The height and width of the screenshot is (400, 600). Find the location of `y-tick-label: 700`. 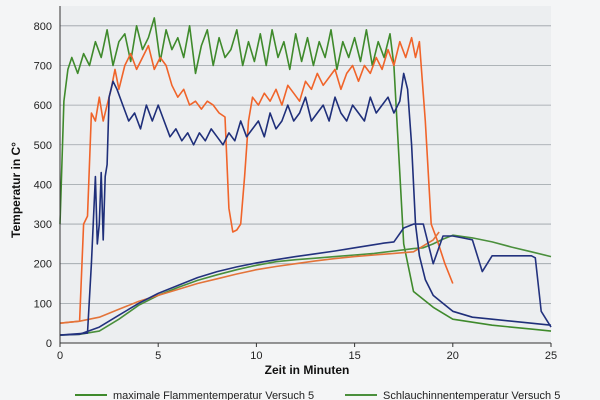

y-tick-label: 700 is located at coordinates (43, 66).